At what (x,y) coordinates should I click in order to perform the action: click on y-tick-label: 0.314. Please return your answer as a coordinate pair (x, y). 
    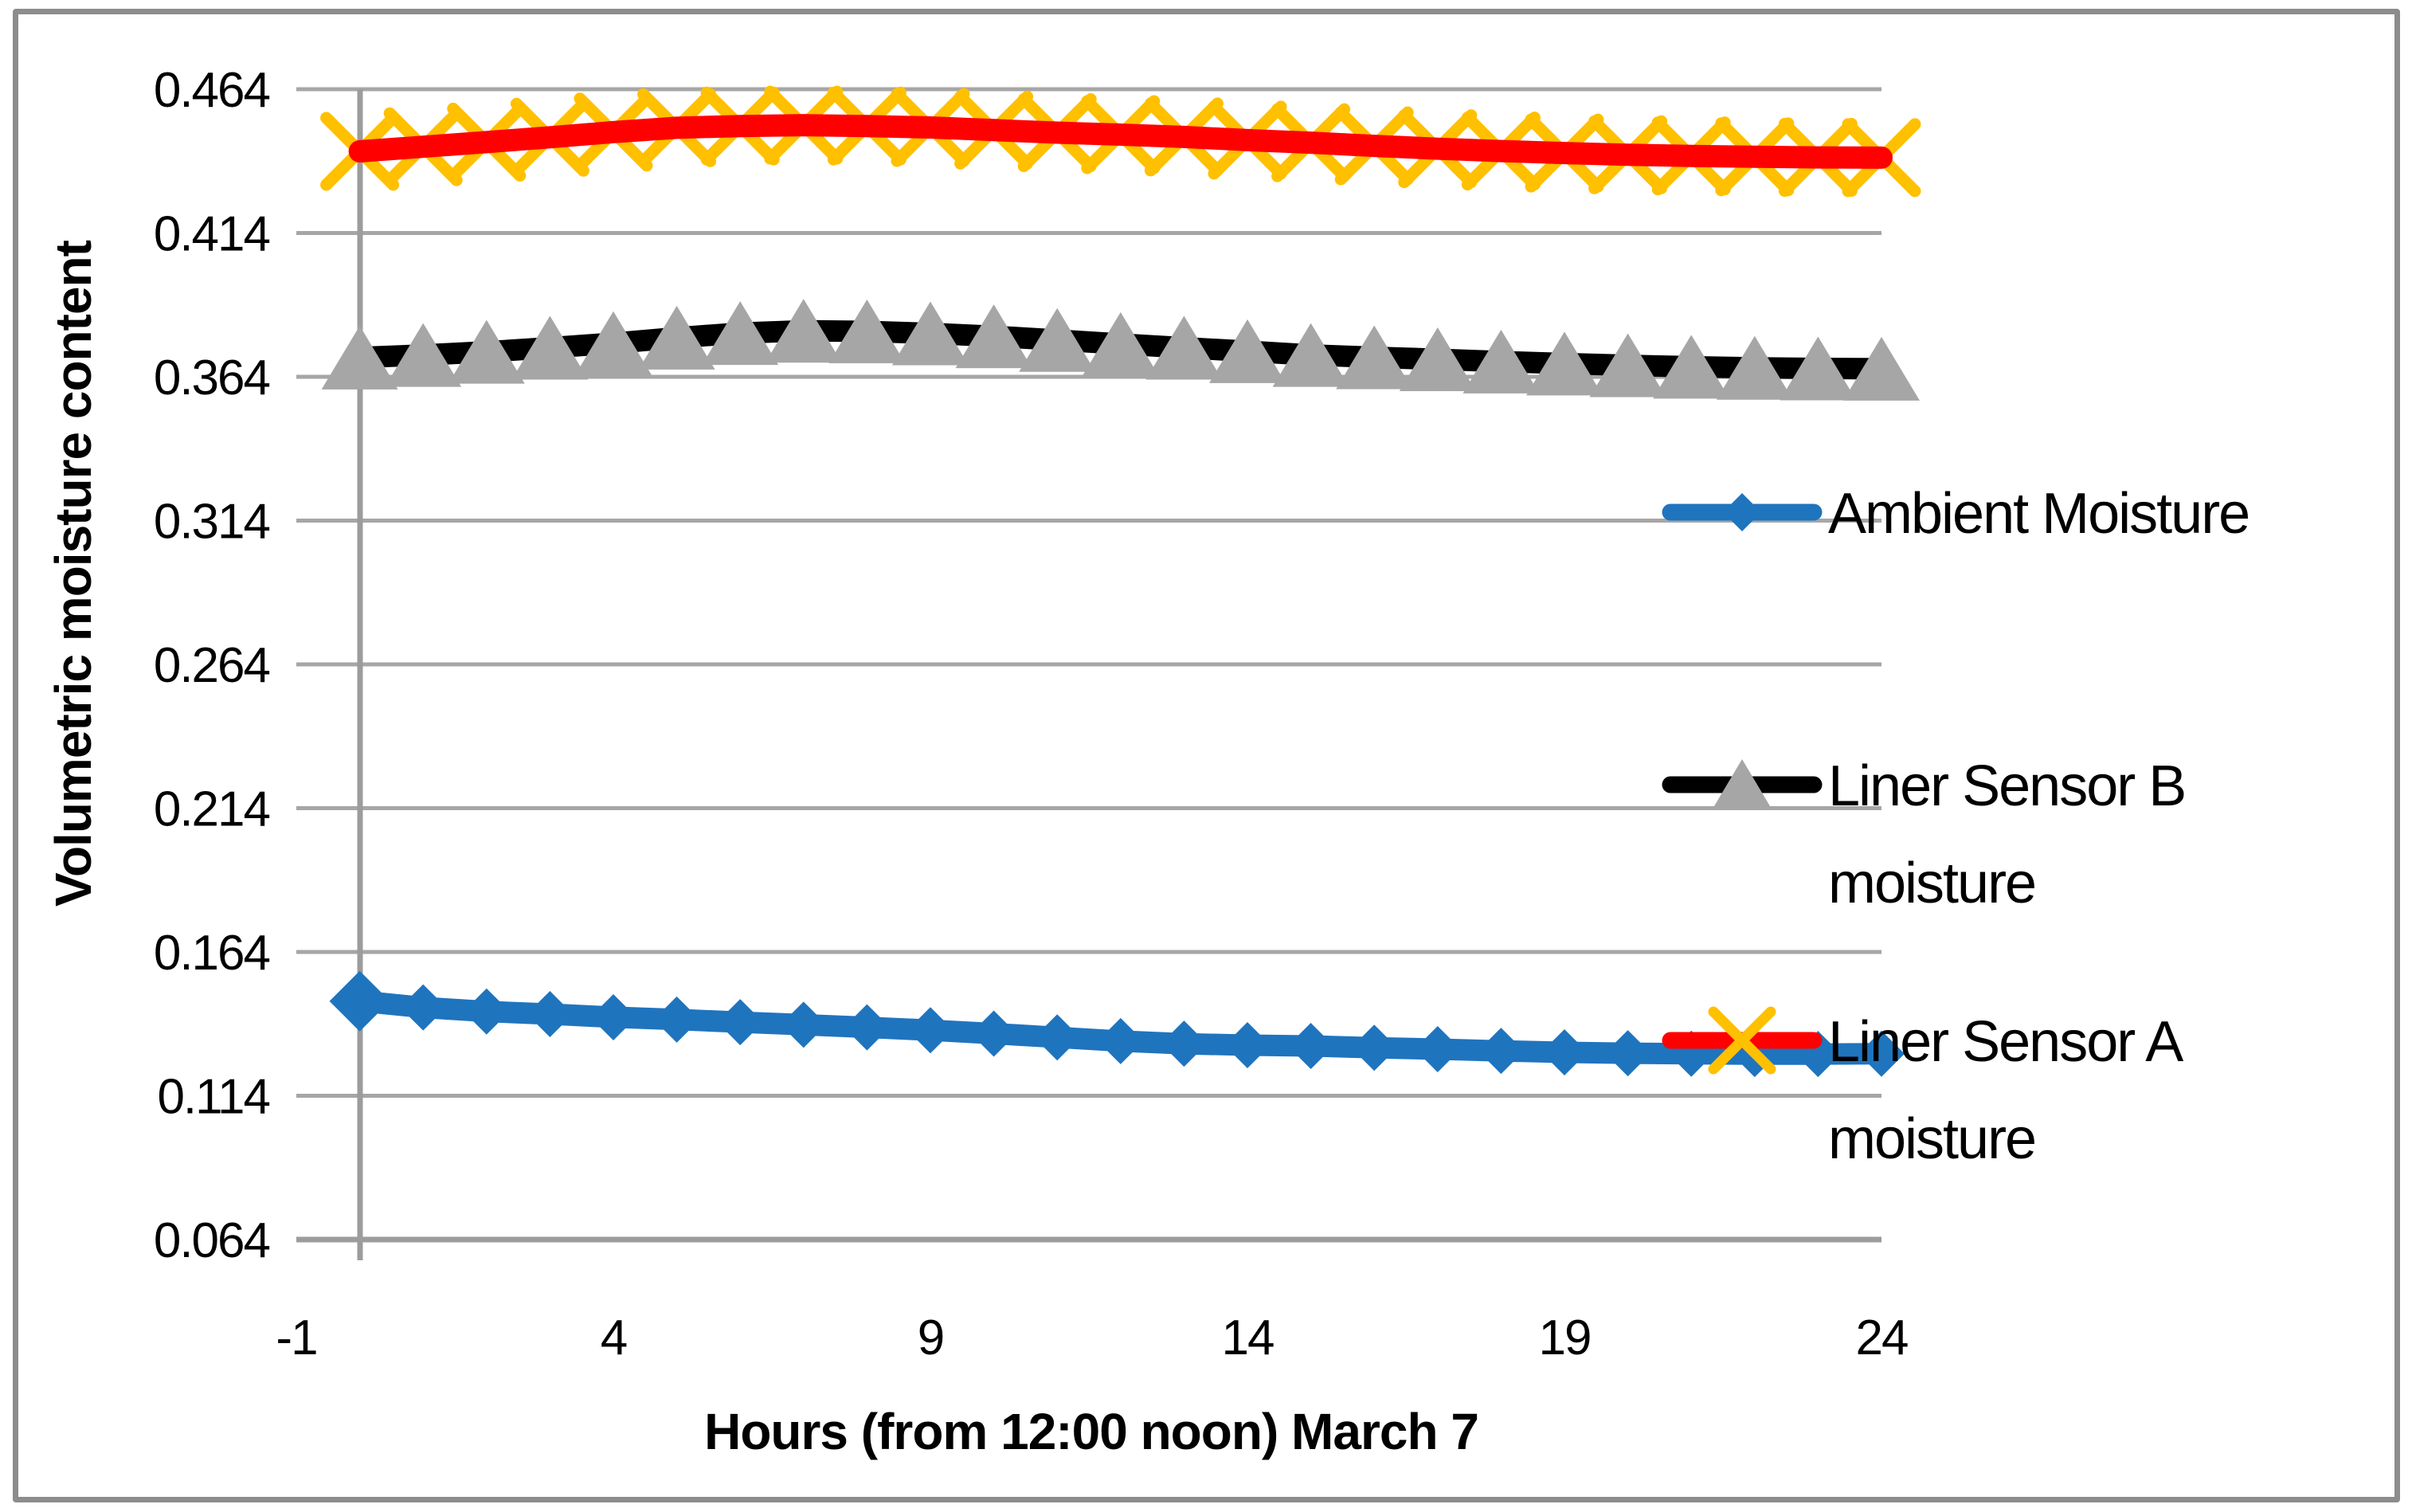
    Looking at the image, I should click on (212, 522).